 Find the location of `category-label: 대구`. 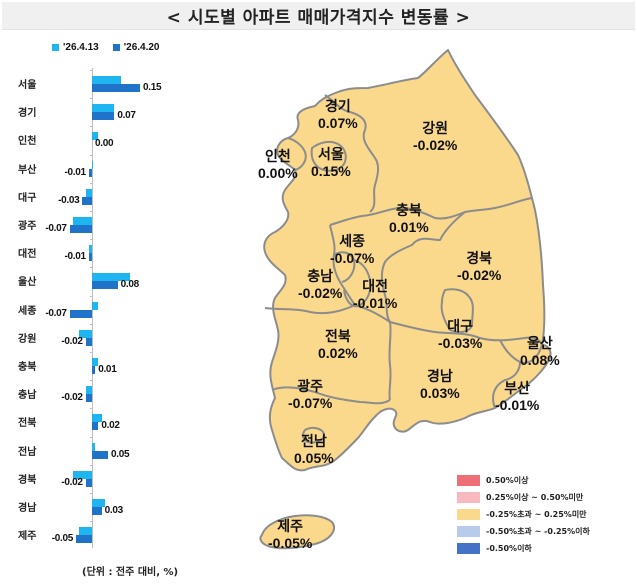

category-label: 대구 is located at coordinates (27, 198).